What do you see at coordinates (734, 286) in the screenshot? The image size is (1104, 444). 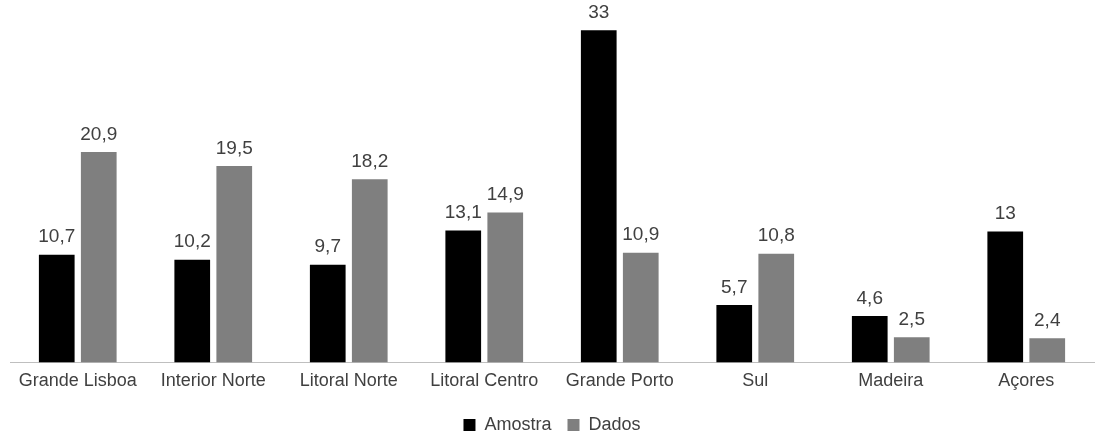 I see `data-label: 5,7` at bounding box center [734, 286].